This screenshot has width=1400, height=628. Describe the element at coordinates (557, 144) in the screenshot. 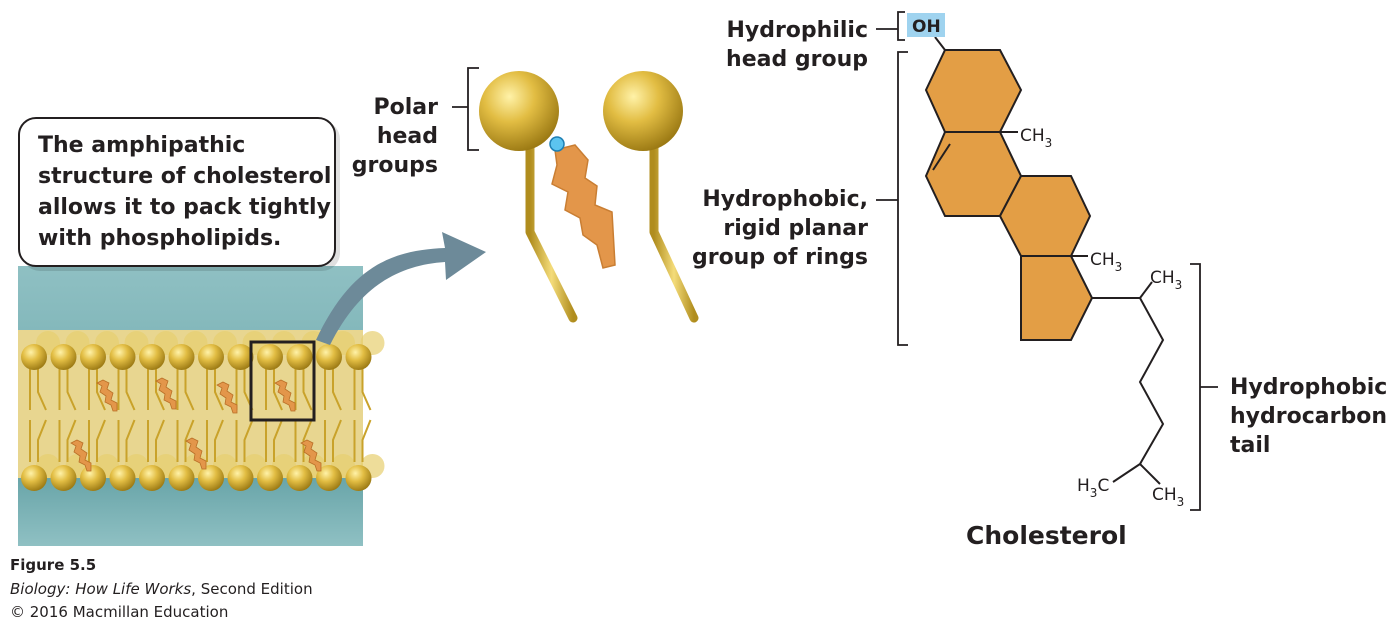

I see `hydroxyl-dot` at that location.